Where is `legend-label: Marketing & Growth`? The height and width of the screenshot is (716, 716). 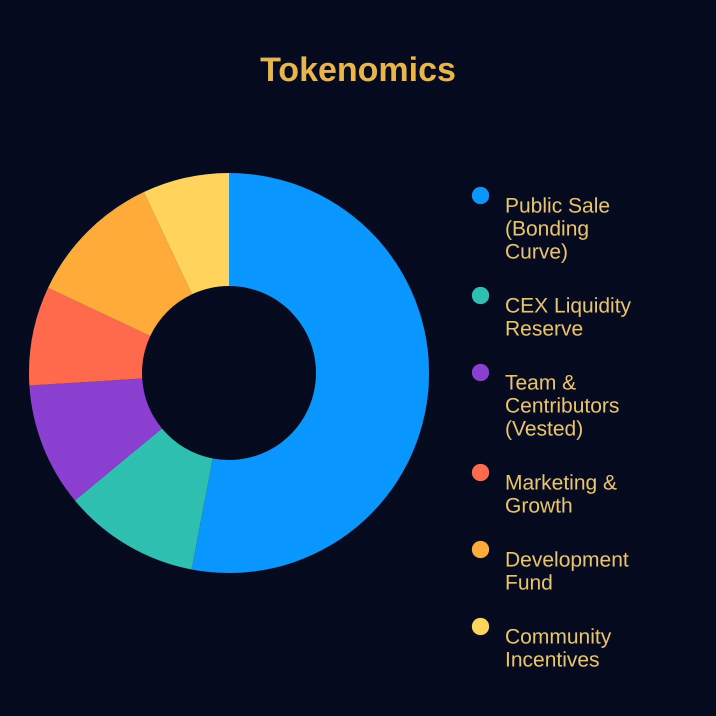
legend-label: Marketing & Growth is located at coordinates (561, 495).